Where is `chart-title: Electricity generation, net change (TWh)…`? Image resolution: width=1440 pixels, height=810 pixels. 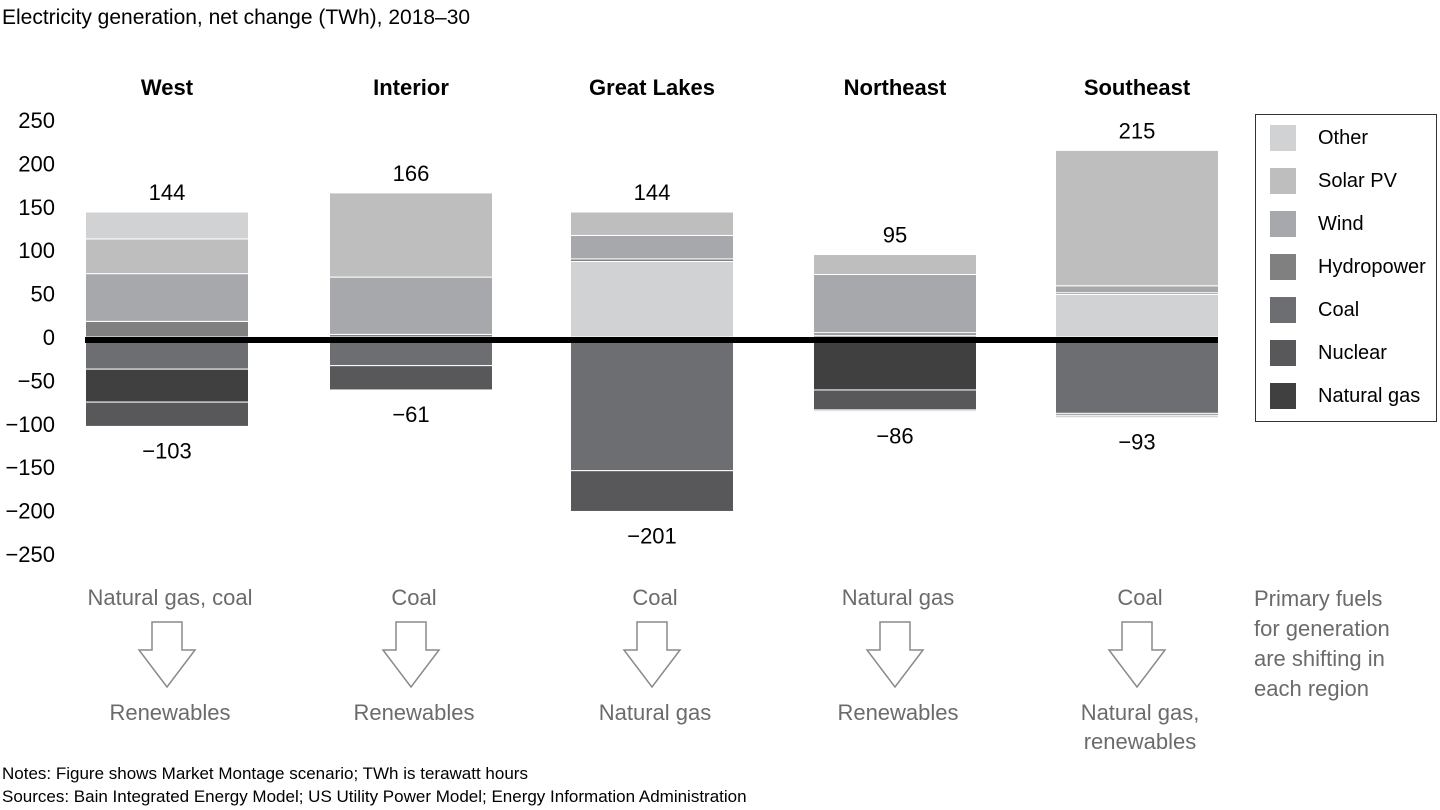 chart-title: Electricity generation, net change (TWh)… is located at coordinates (236, 17).